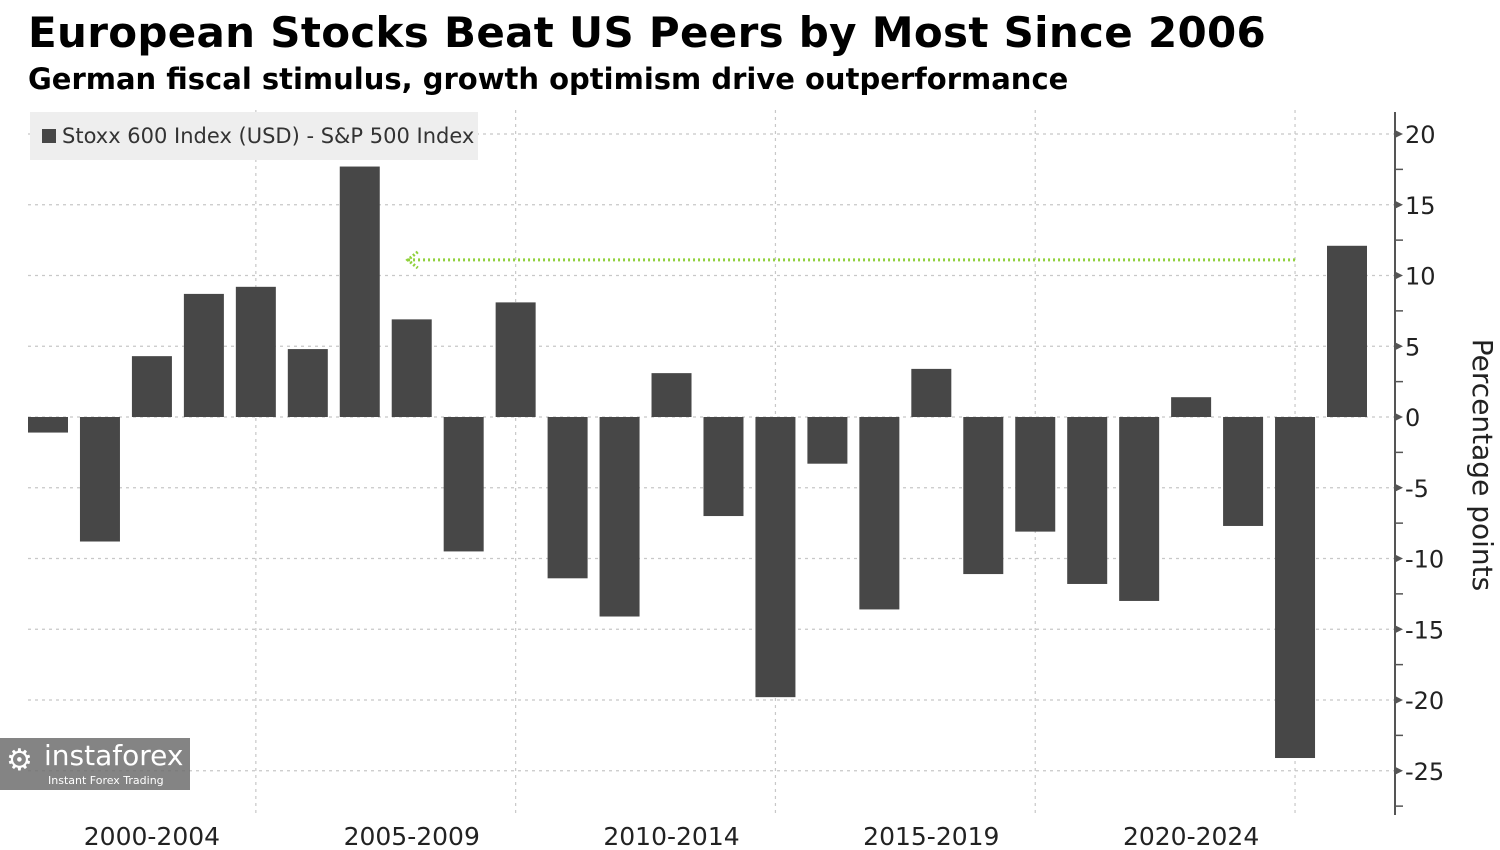 The width and height of the screenshot is (1500, 850). I want to click on legend-swatch, so click(49, 136).